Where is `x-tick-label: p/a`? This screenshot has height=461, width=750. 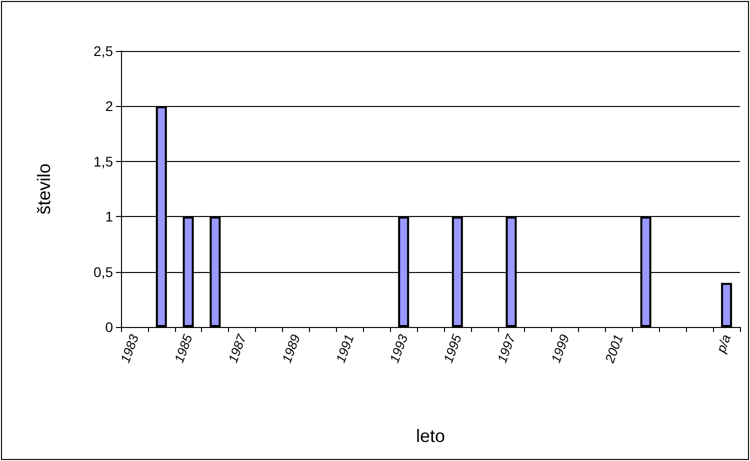
x-tick-label: p/a is located at coordinates (723, 344).